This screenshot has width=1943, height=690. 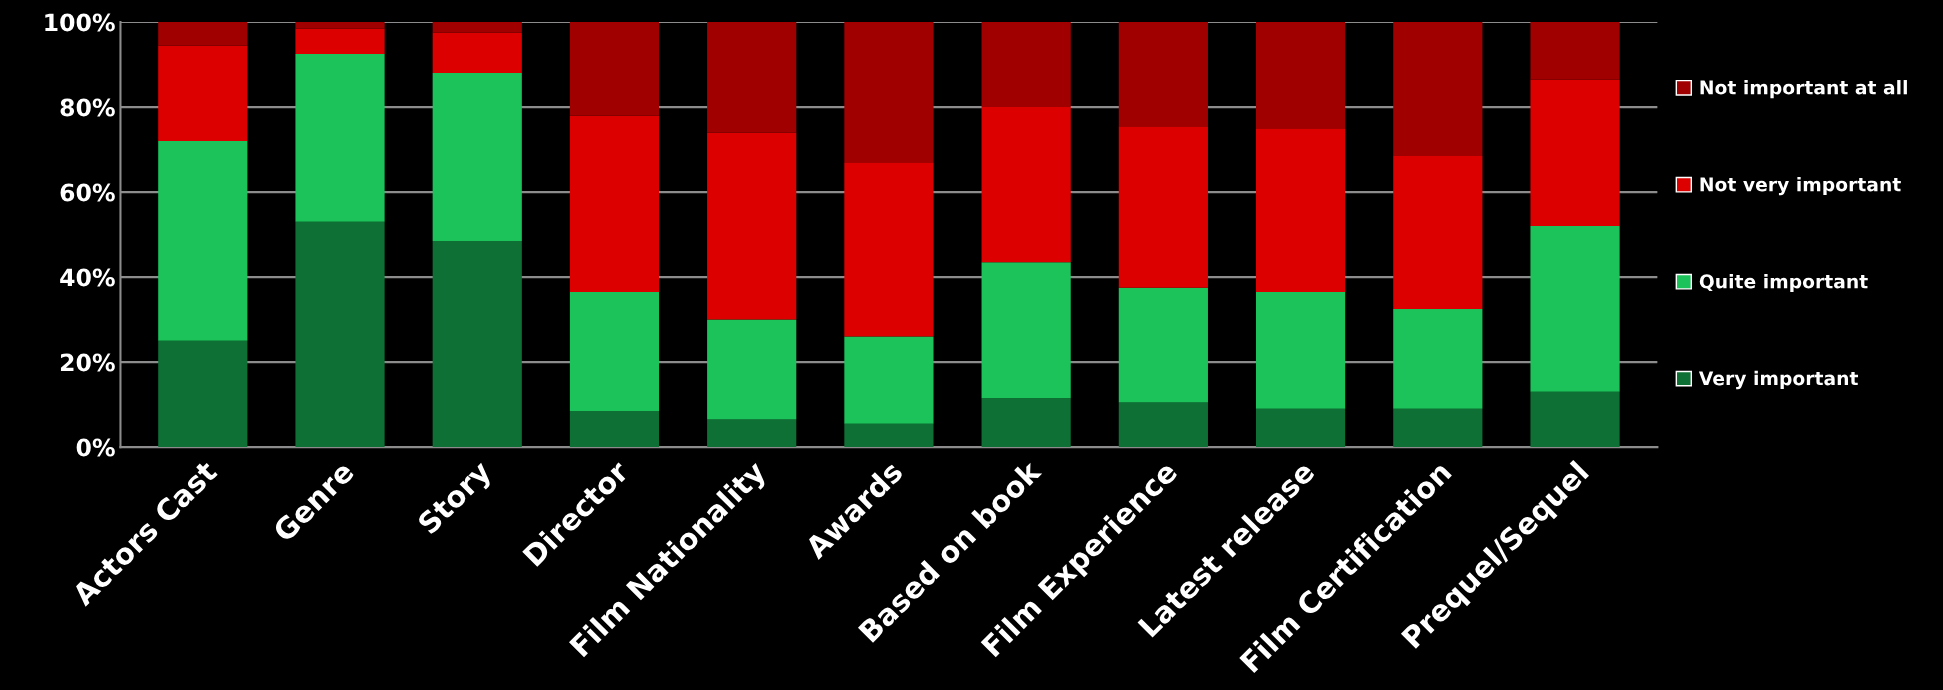 What do you see at coordinates (87, 277) in the screenshot?
I see `y-tick-label: 40%` at bounding box center [87, 277].